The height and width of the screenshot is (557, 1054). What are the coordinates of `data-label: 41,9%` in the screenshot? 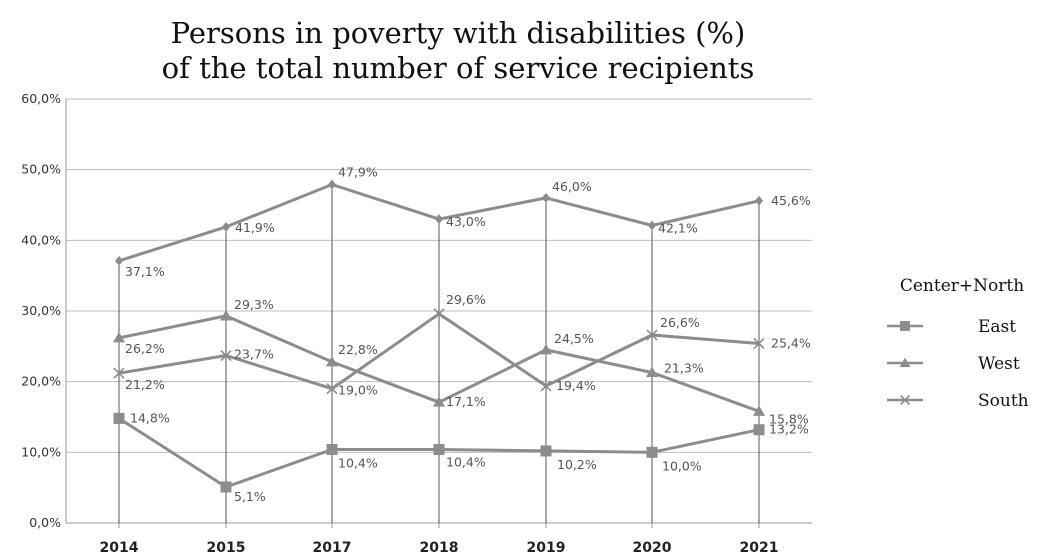 It's located at (255, 227).